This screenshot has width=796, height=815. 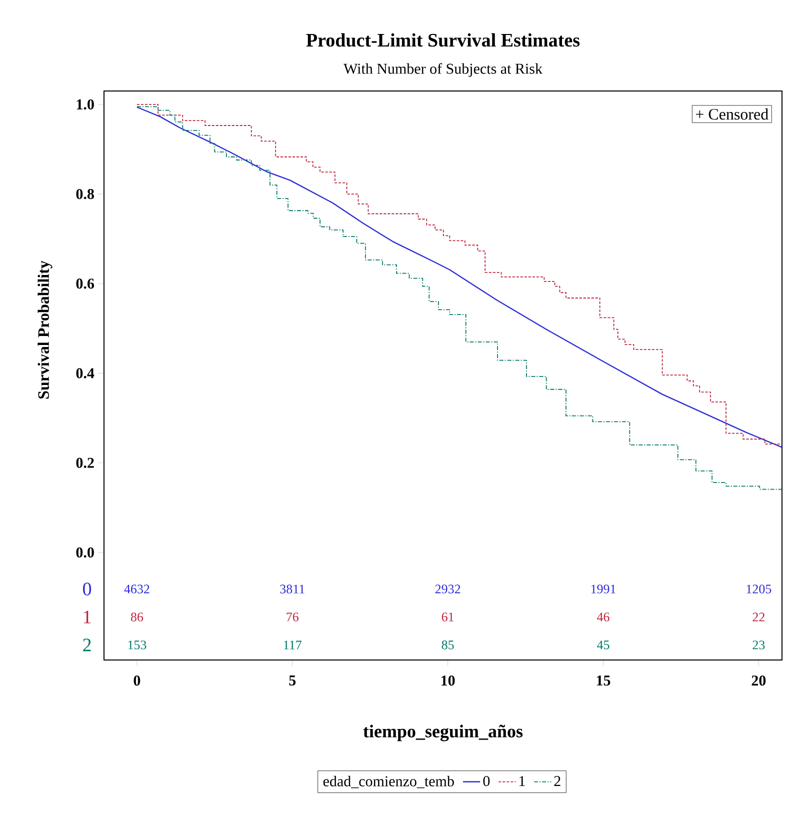 What do you see at coordinates (448, 645) in the screenshot?
I see `annotation: 85` at bounding box center [448, 645].